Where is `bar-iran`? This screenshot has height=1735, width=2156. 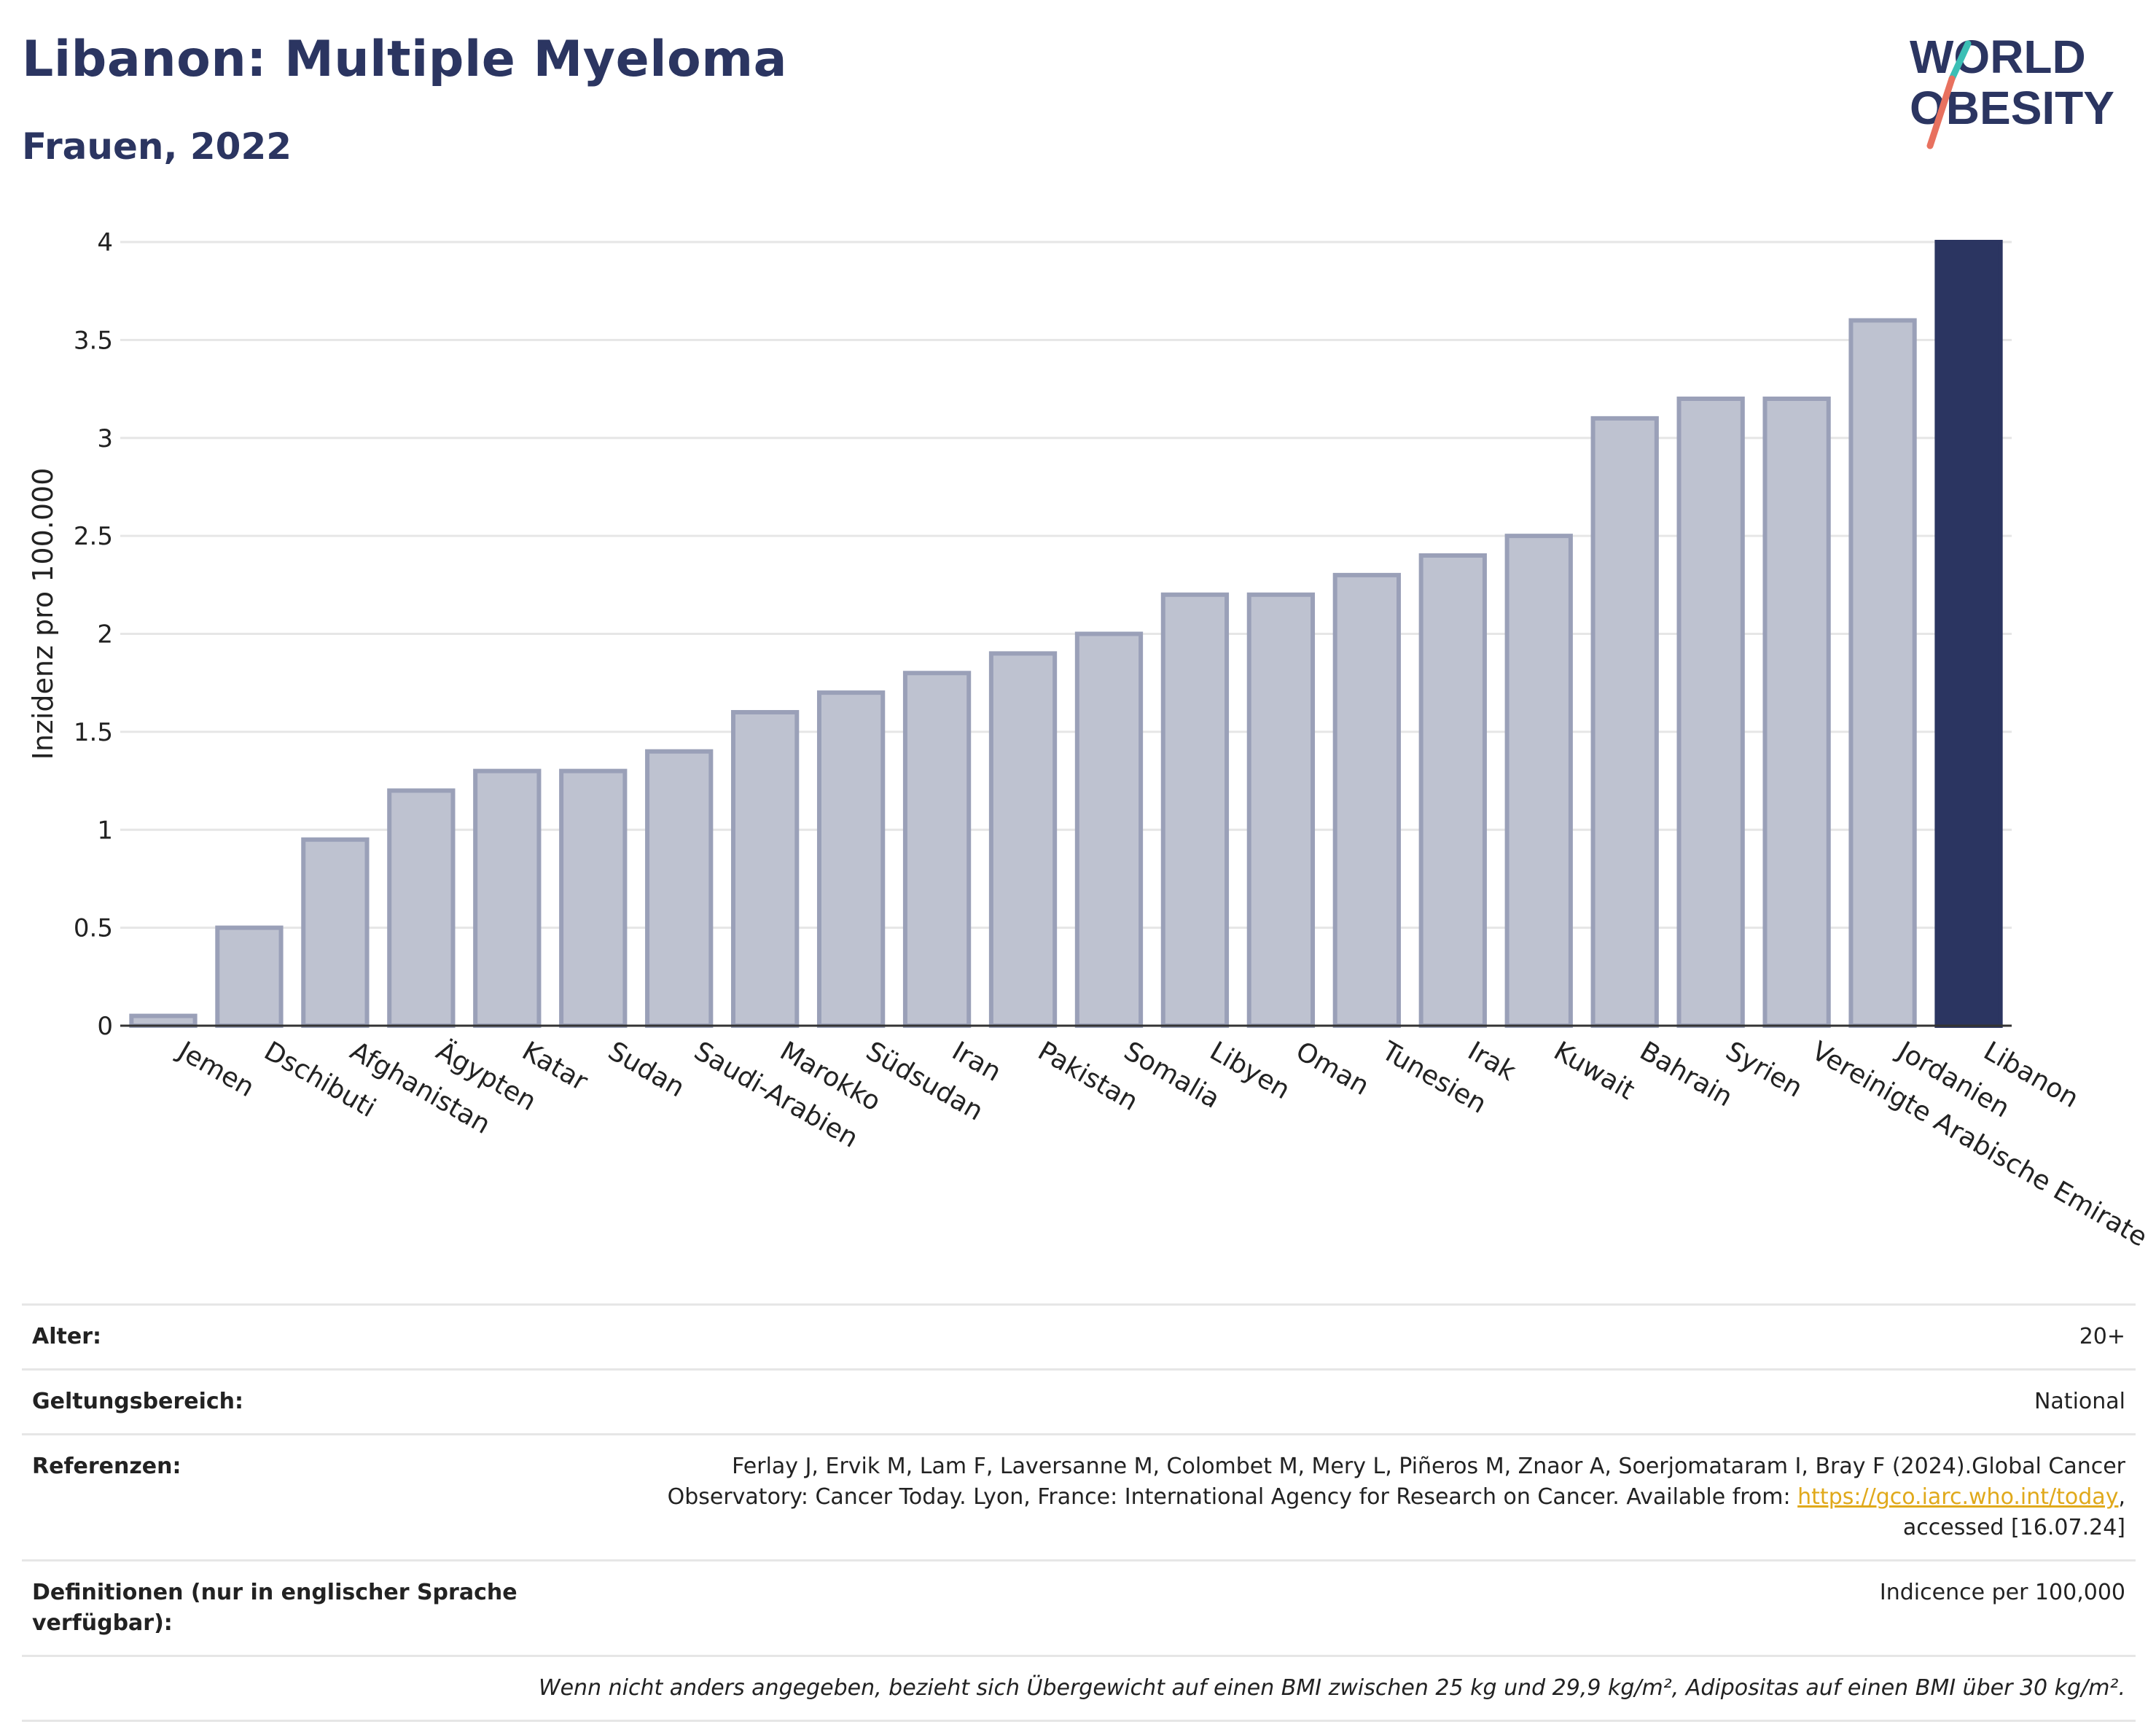 bar-iran is located at coordinates (937, 850).